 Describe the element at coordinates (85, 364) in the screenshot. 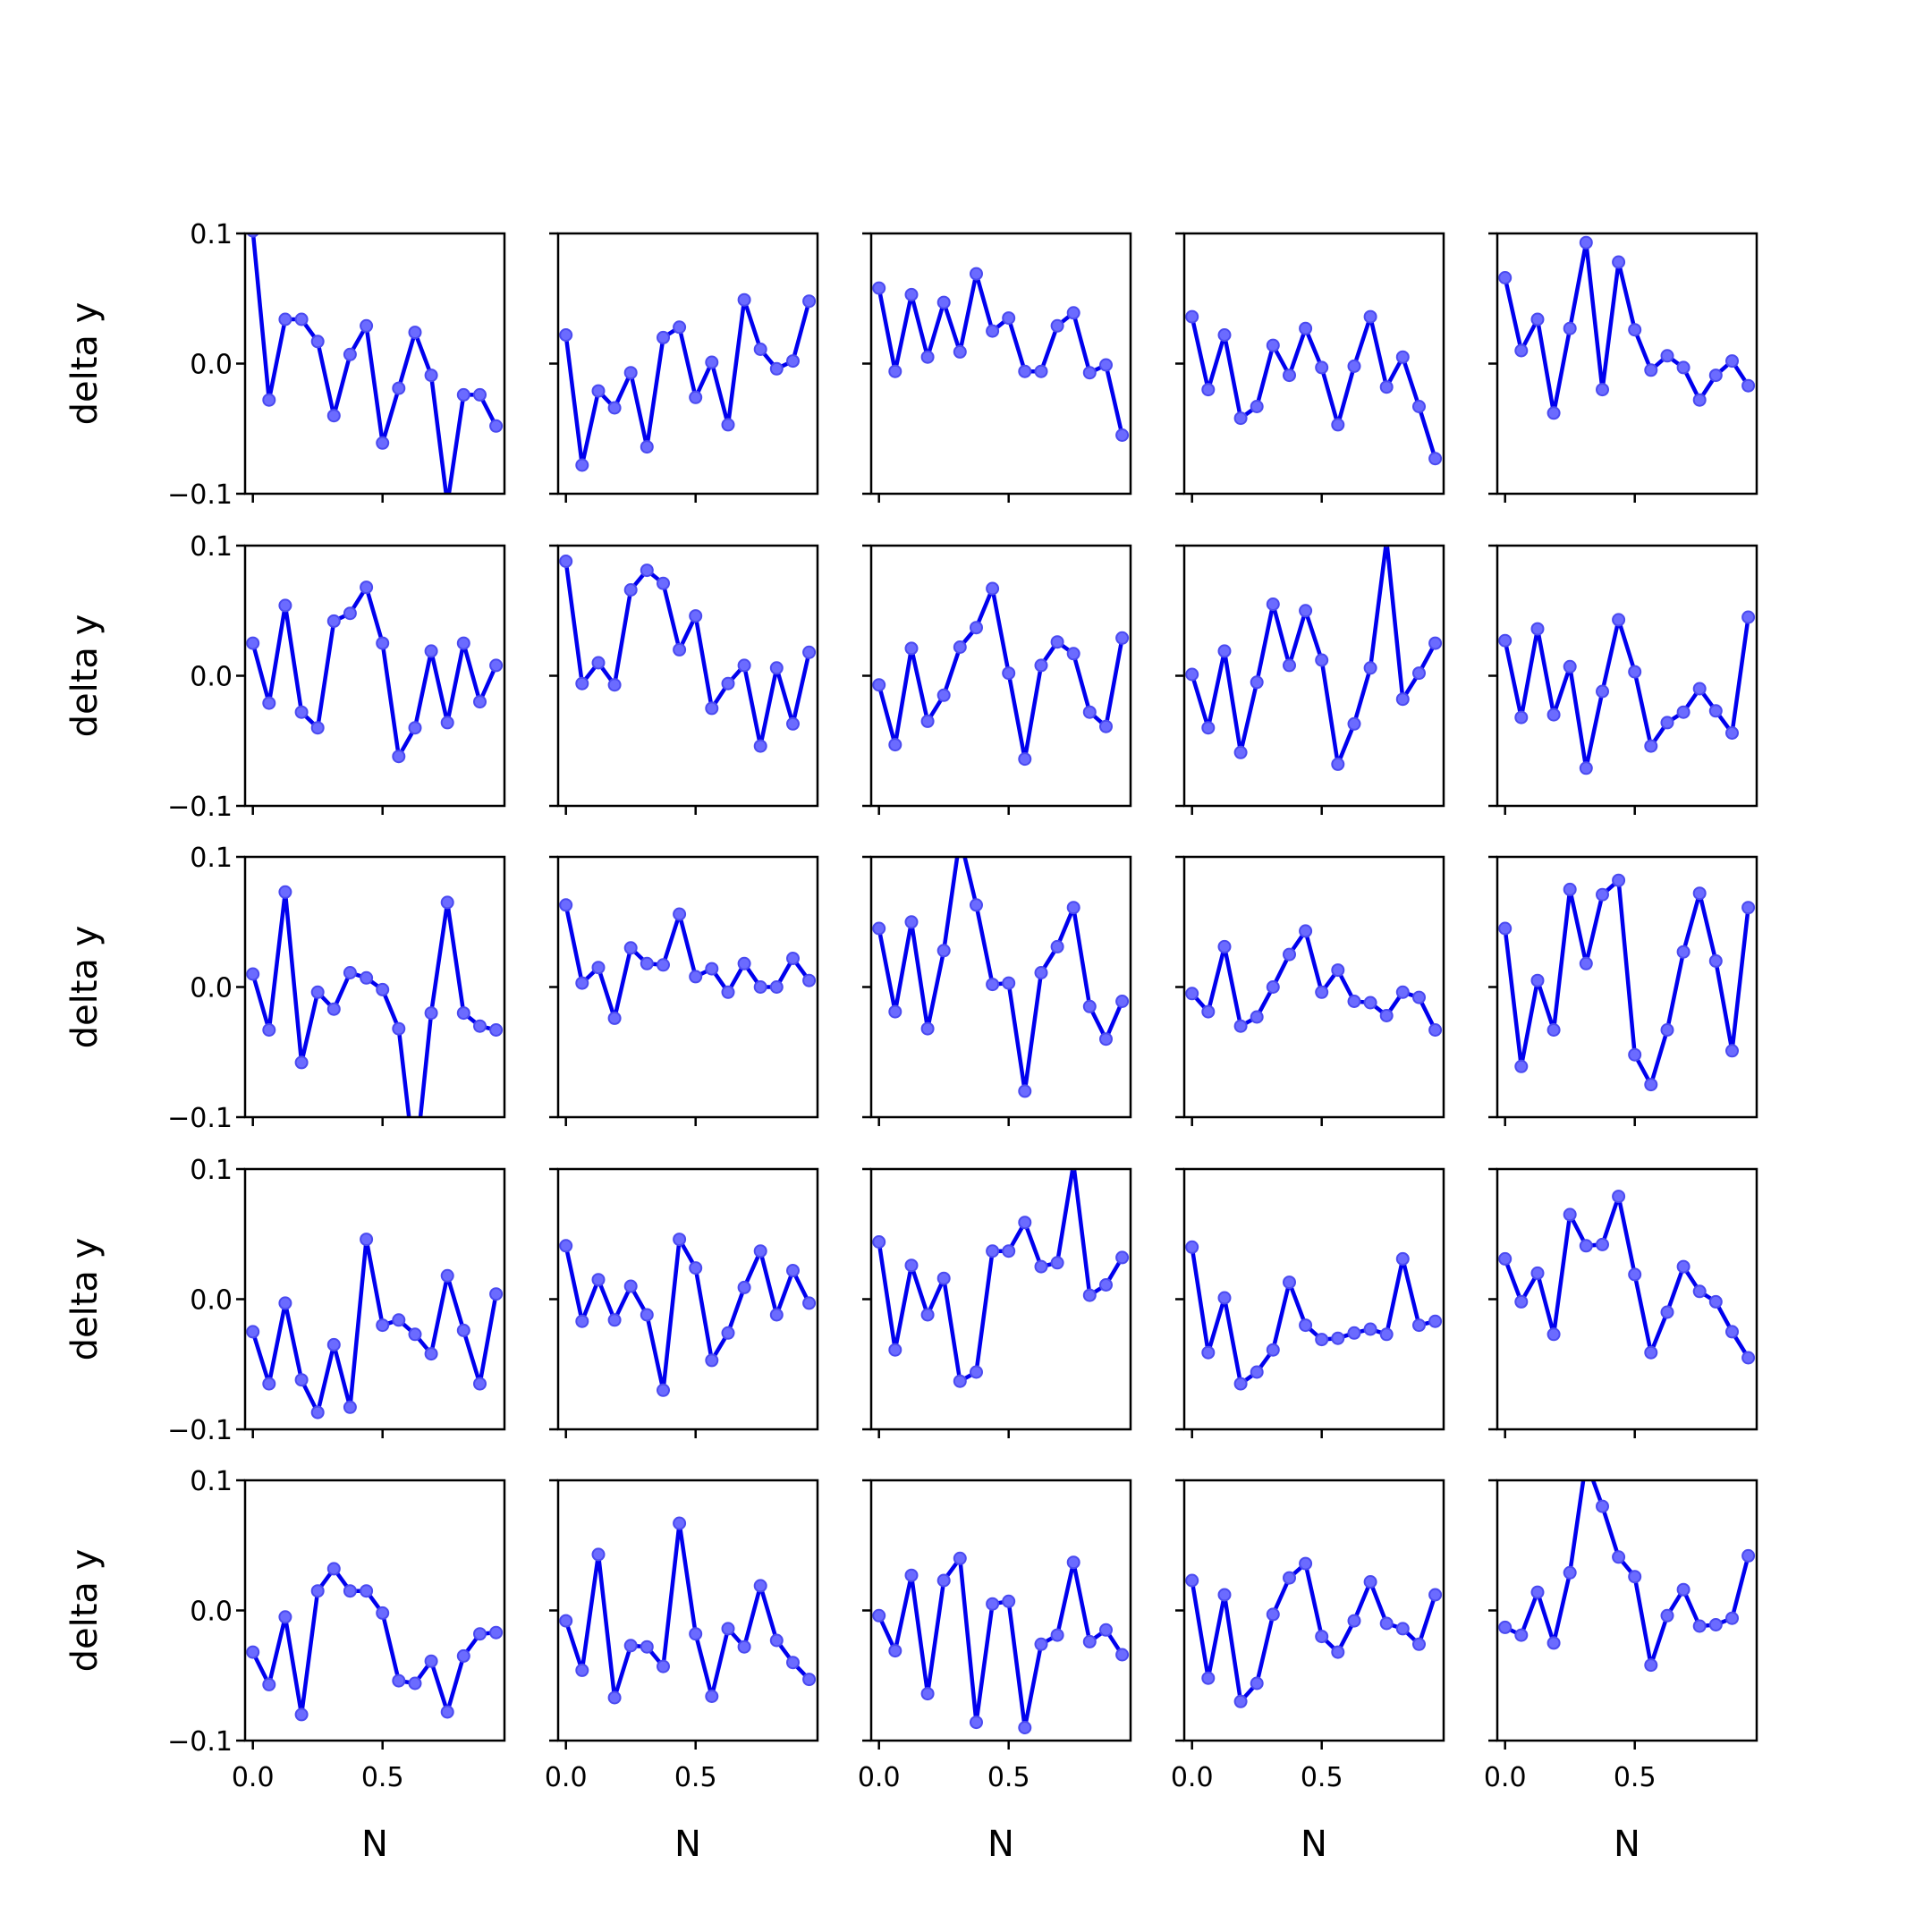

I see `y-axis-label: delta y` at that location.